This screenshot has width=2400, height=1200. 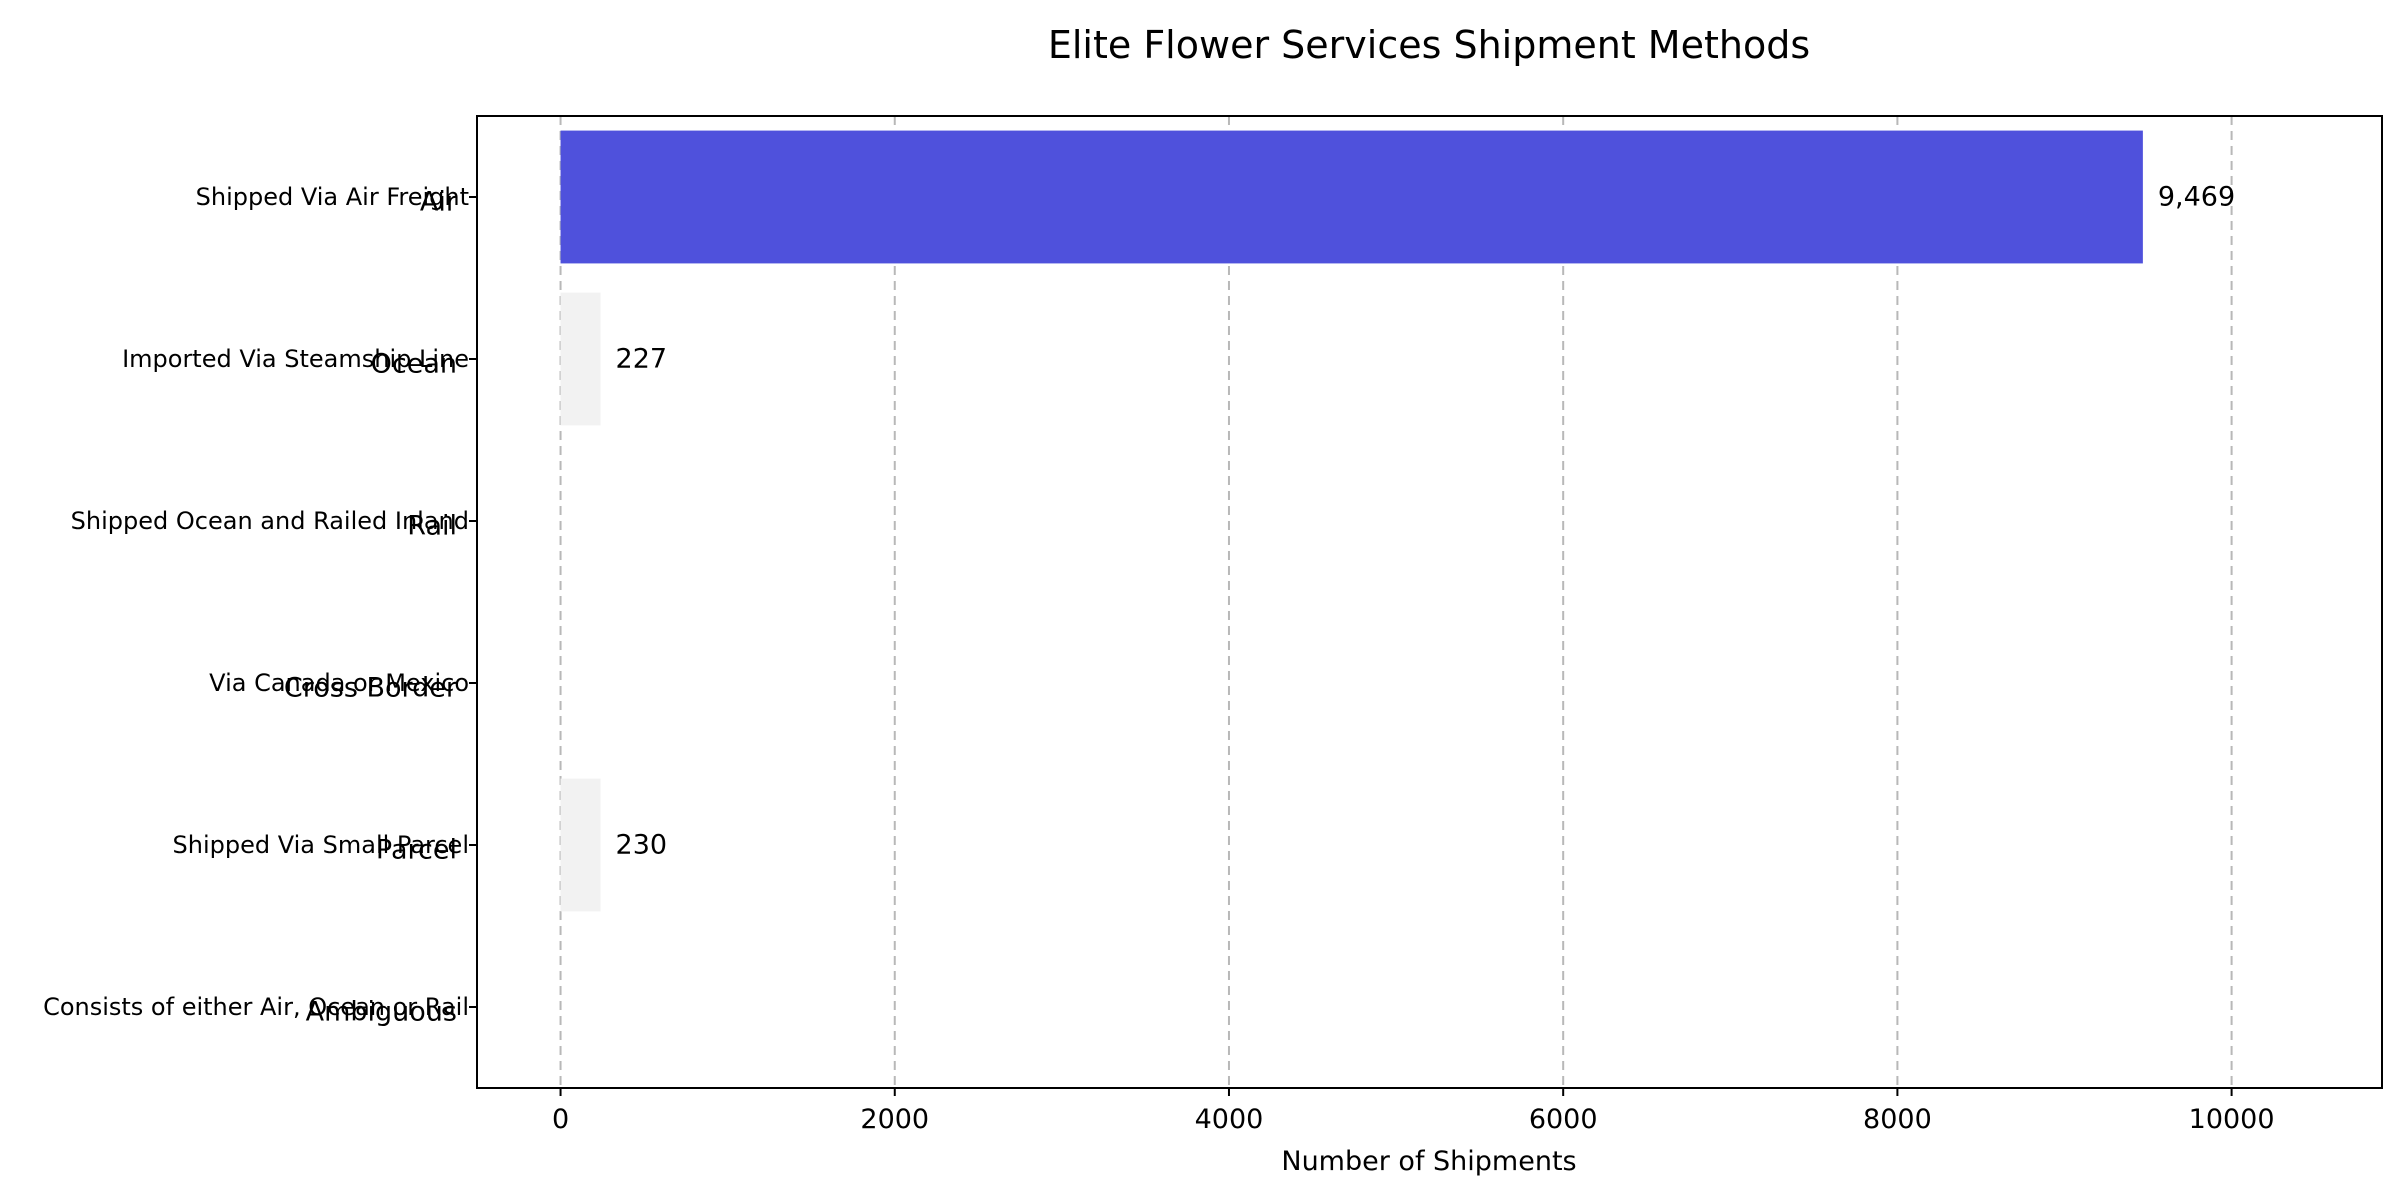 What do you see at coordinates (416, 850) in the screenshot?
I see `category-short-label: Parcel` at bounding box center [416, 850].